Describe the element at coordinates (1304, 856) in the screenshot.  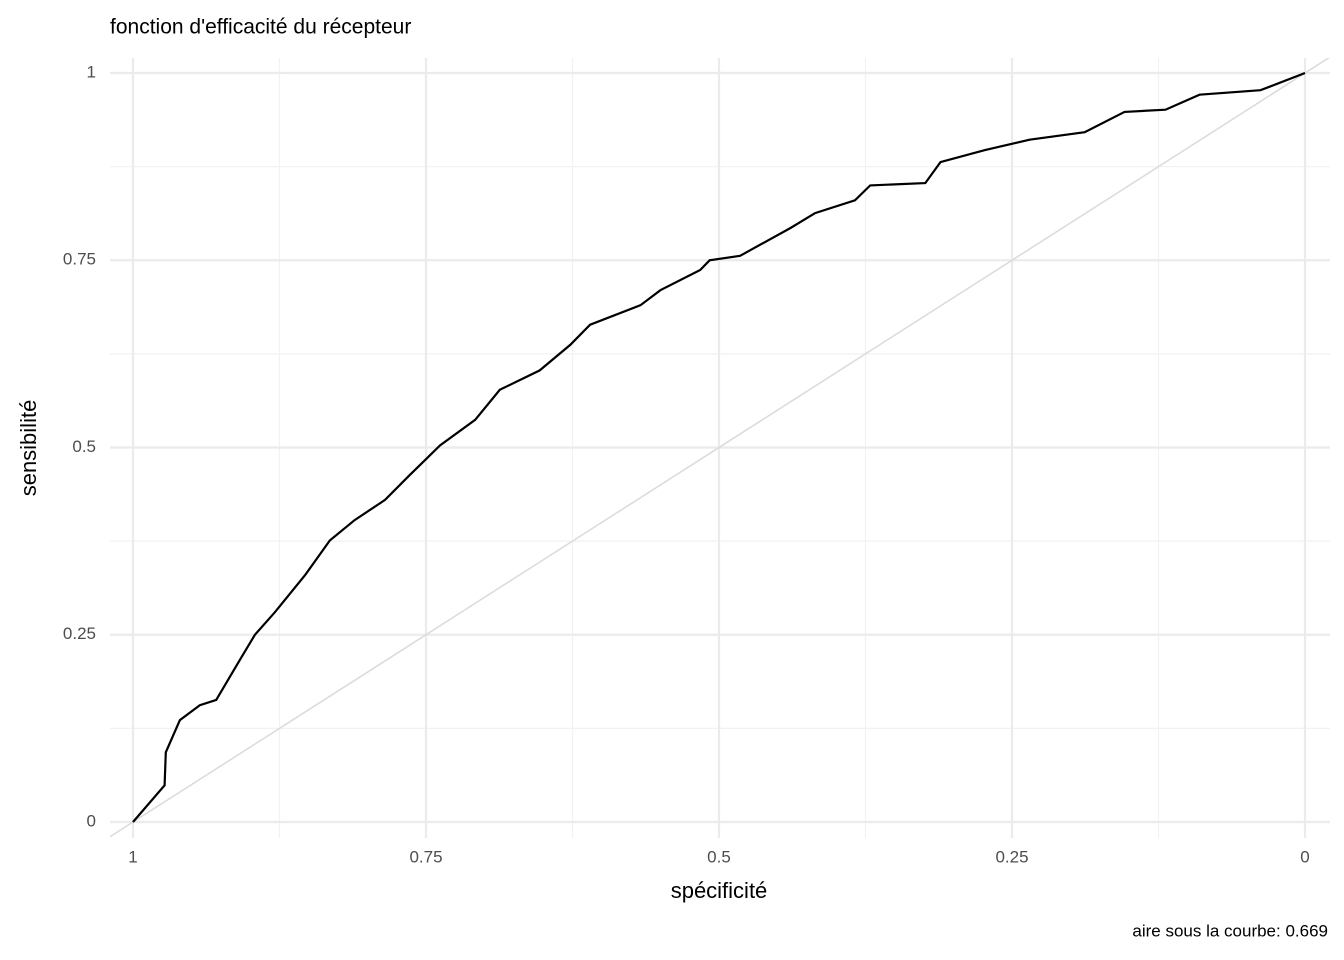
I see `x-tick-label: 0` at that location.